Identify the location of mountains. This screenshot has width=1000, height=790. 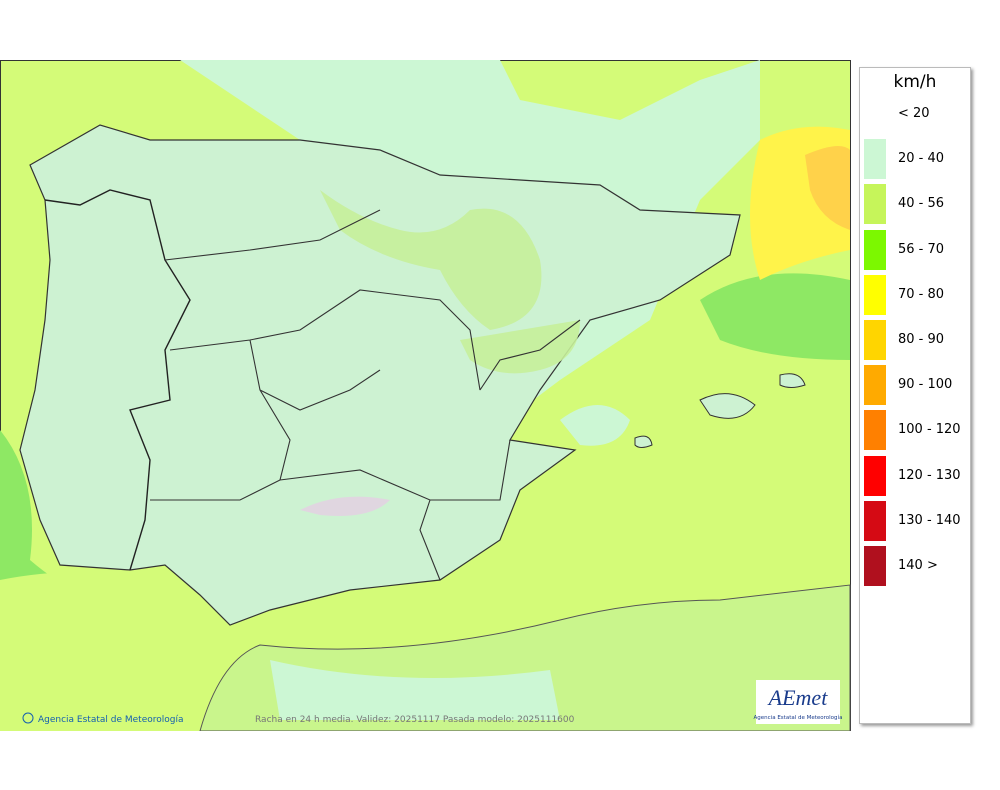
(345, 506).